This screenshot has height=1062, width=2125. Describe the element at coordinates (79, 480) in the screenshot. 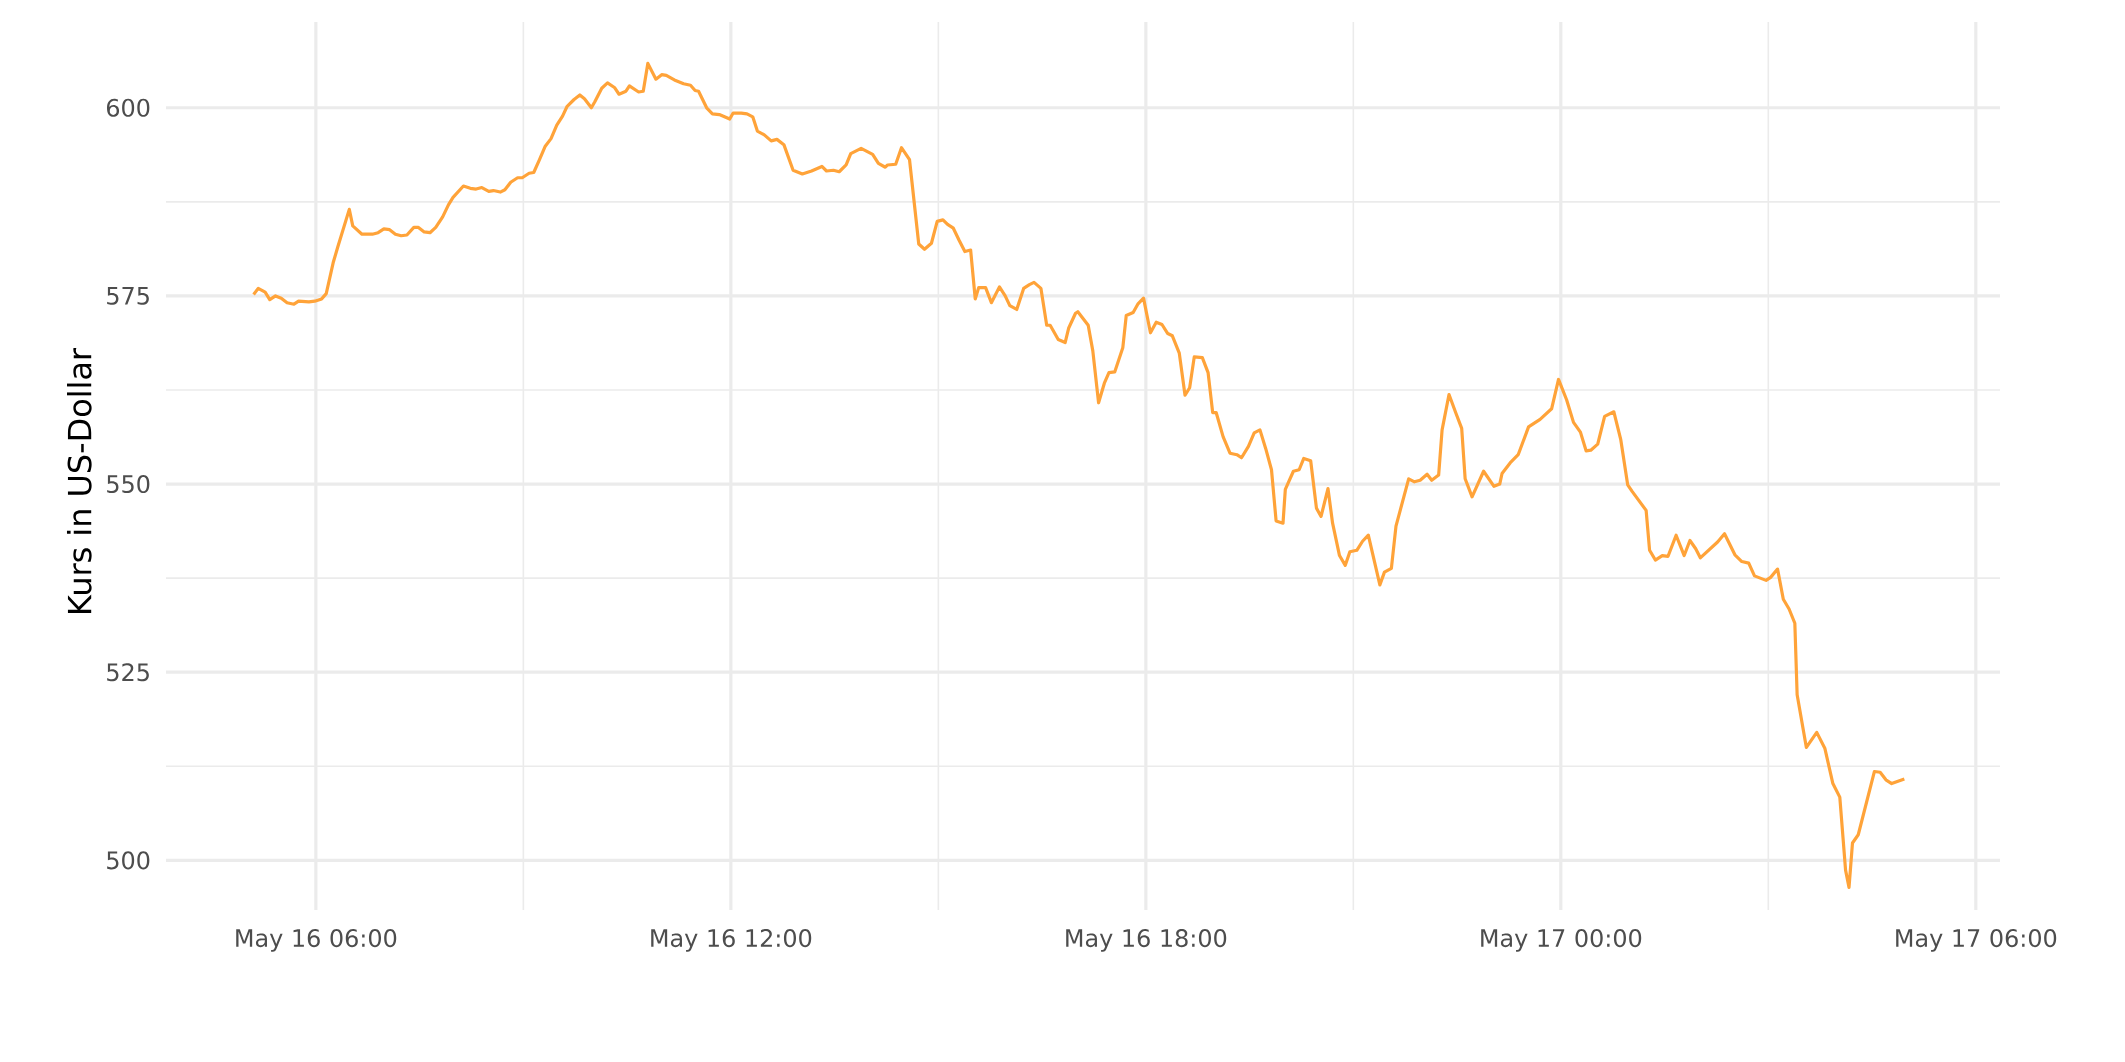

I see `y-axis-title: Kurs in US-Dollar` at that location.